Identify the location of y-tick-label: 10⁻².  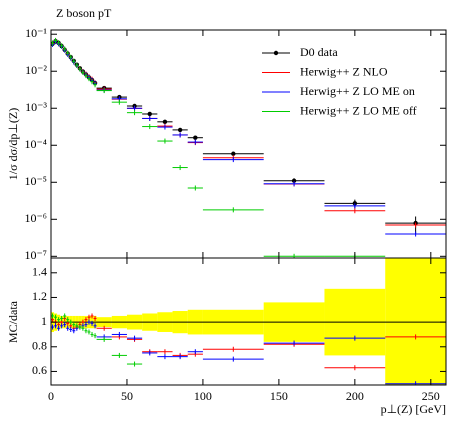
(36, 70).